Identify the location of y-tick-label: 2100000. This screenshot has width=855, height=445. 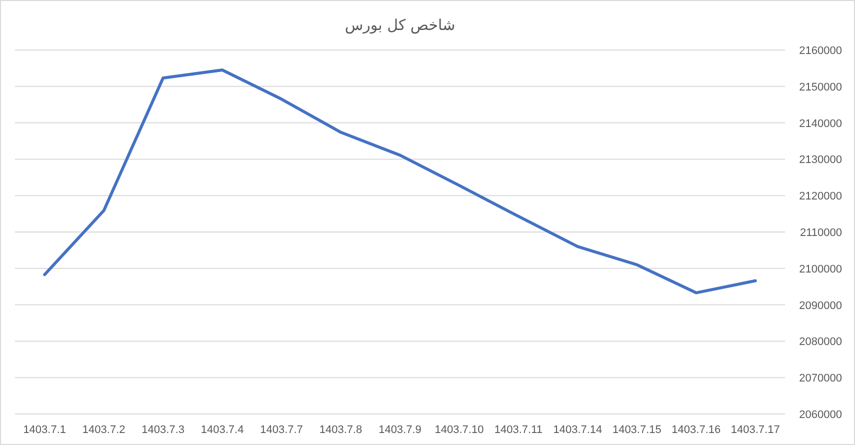
(820, 269).